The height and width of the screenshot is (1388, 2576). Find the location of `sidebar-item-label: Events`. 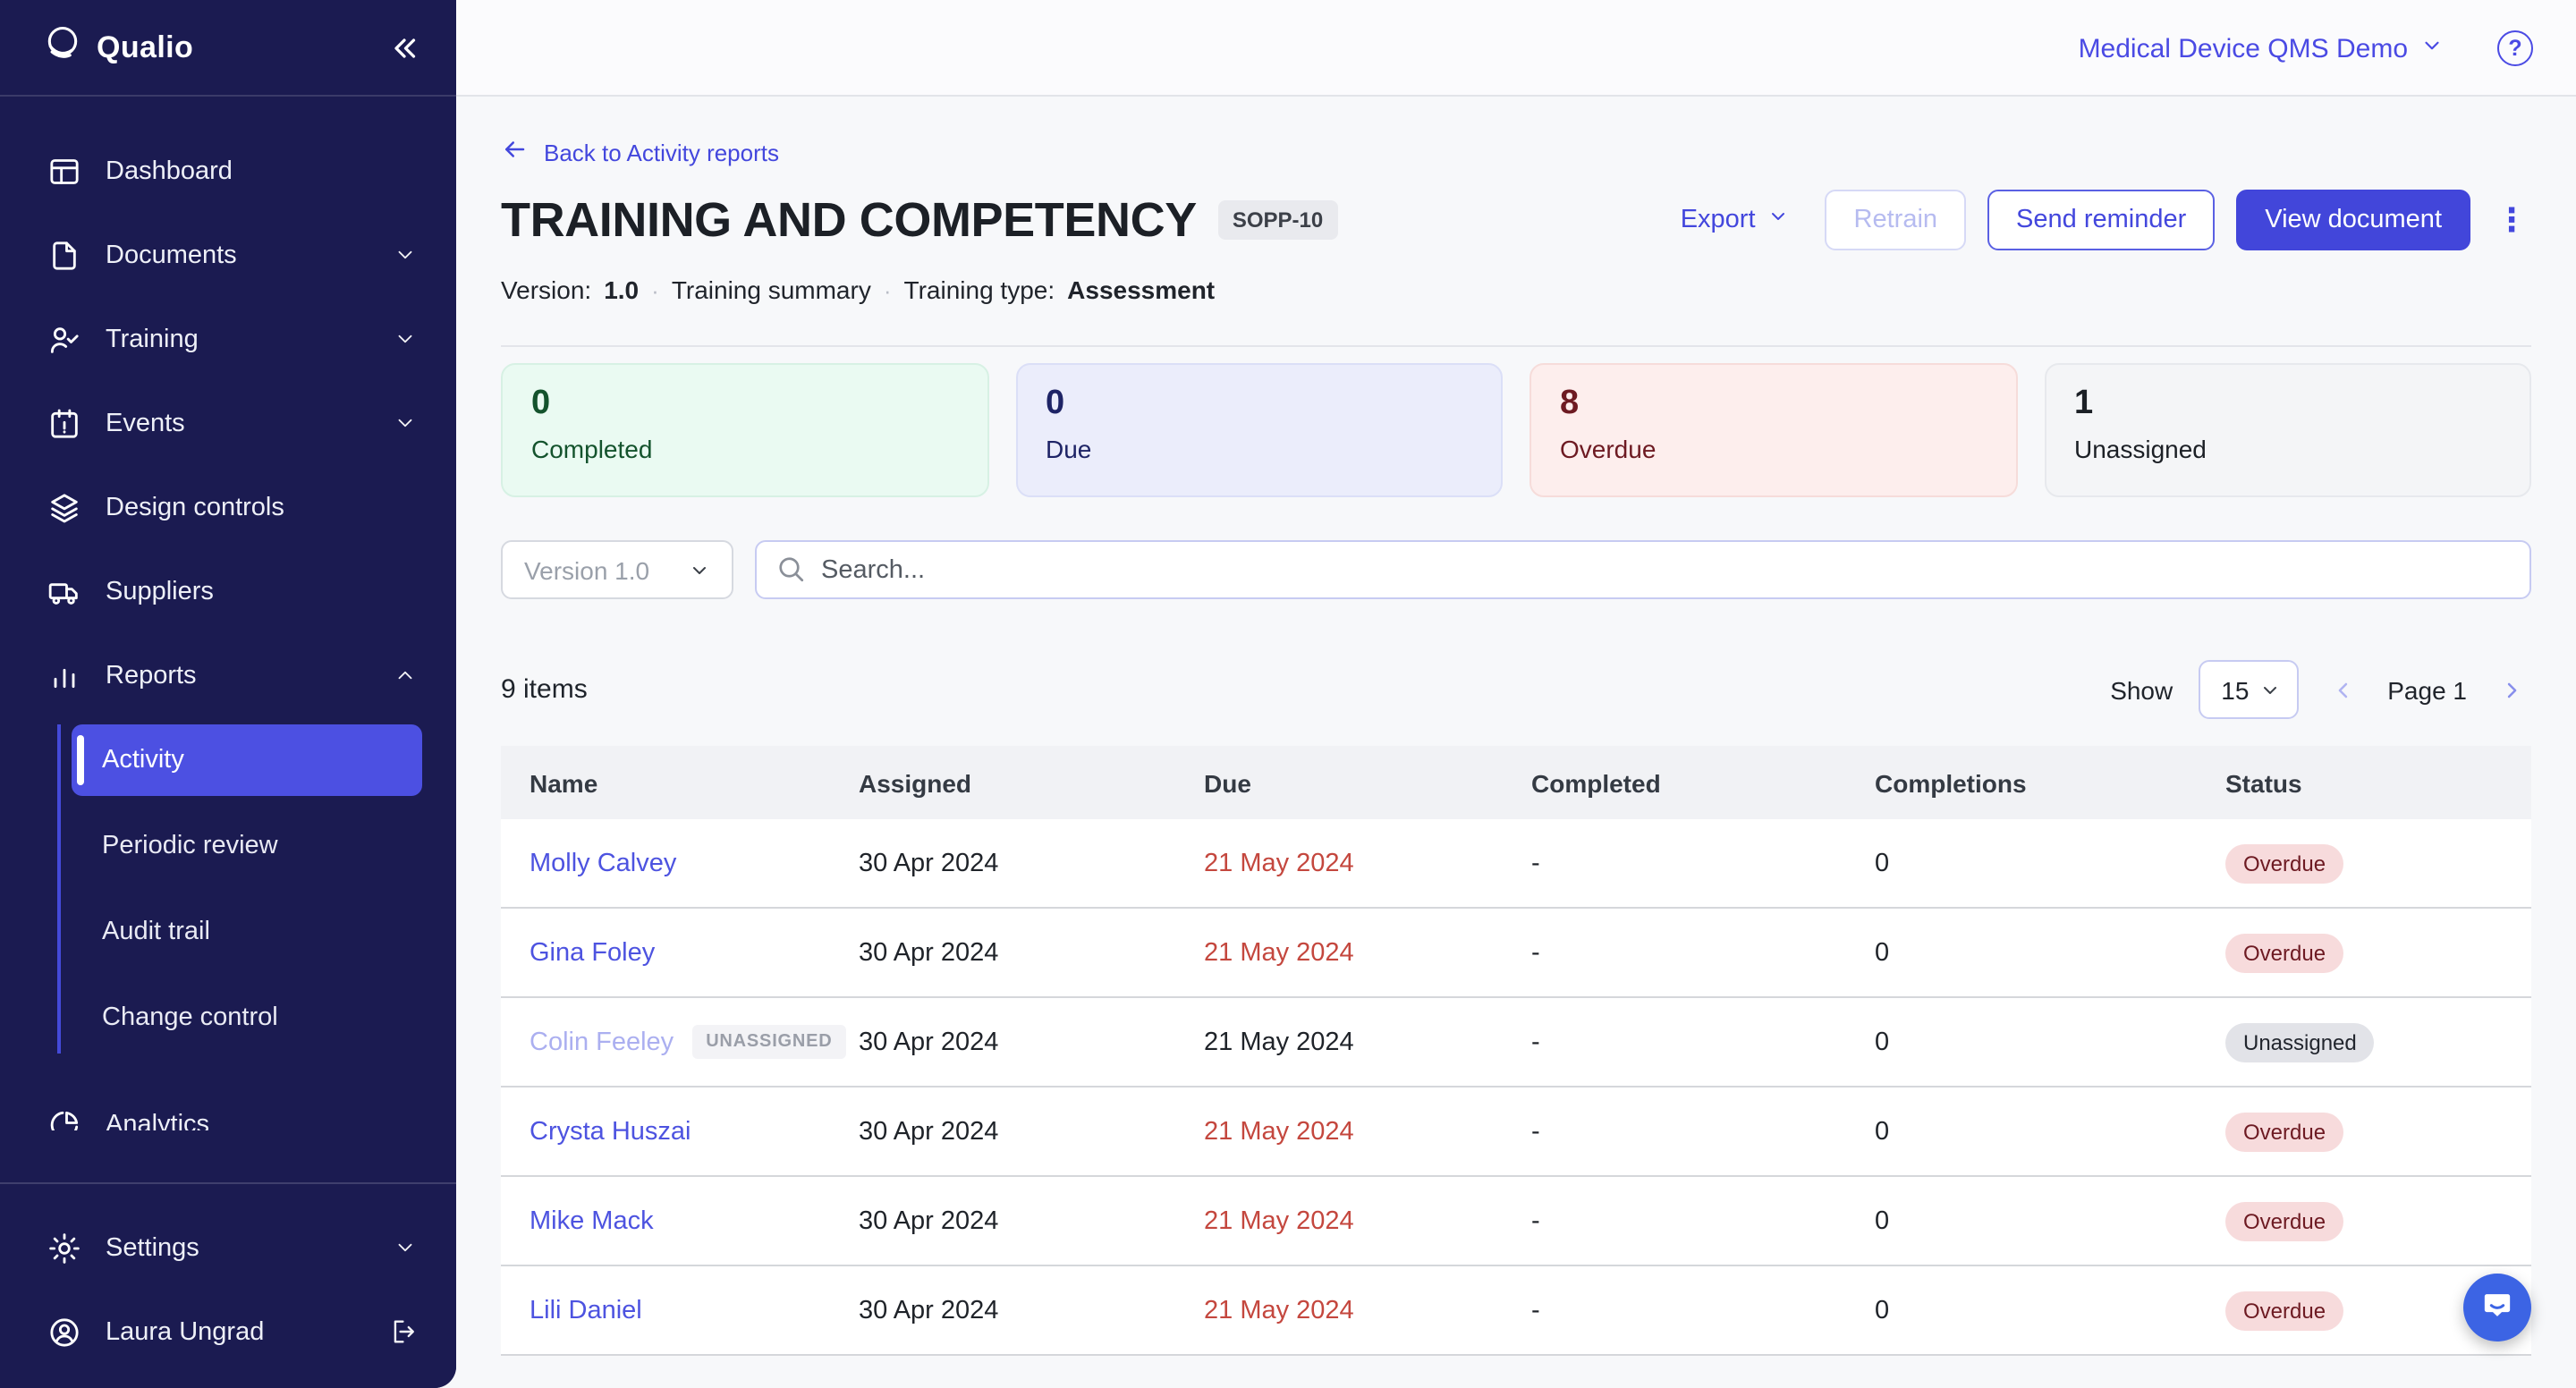

sidebar-item-label: Events is located at coordinates (145, 423).